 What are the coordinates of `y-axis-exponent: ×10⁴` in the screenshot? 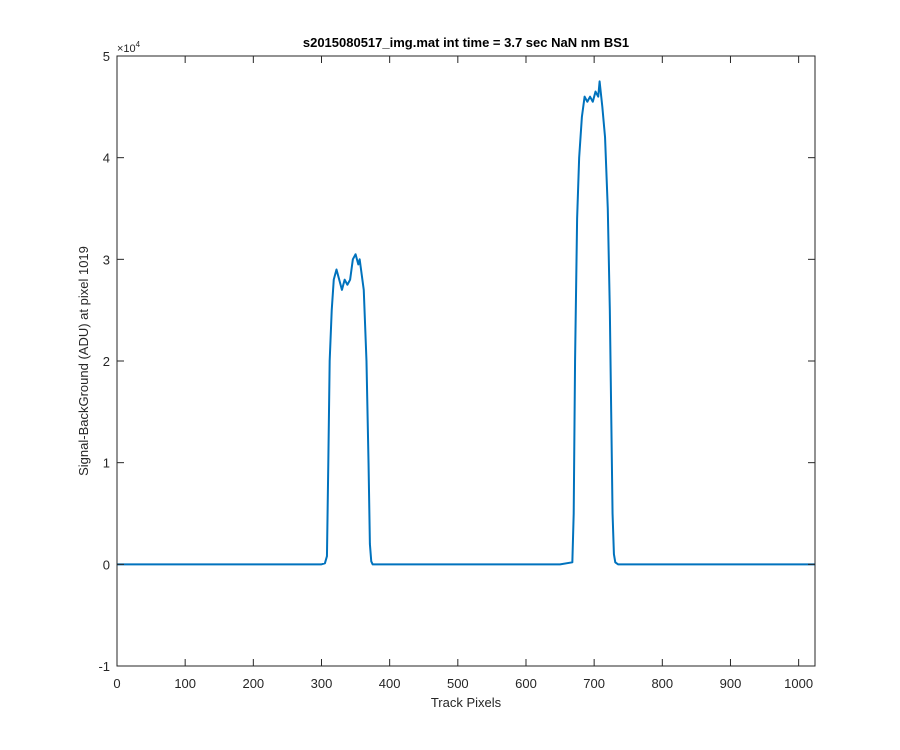 It's located at (129, 47).